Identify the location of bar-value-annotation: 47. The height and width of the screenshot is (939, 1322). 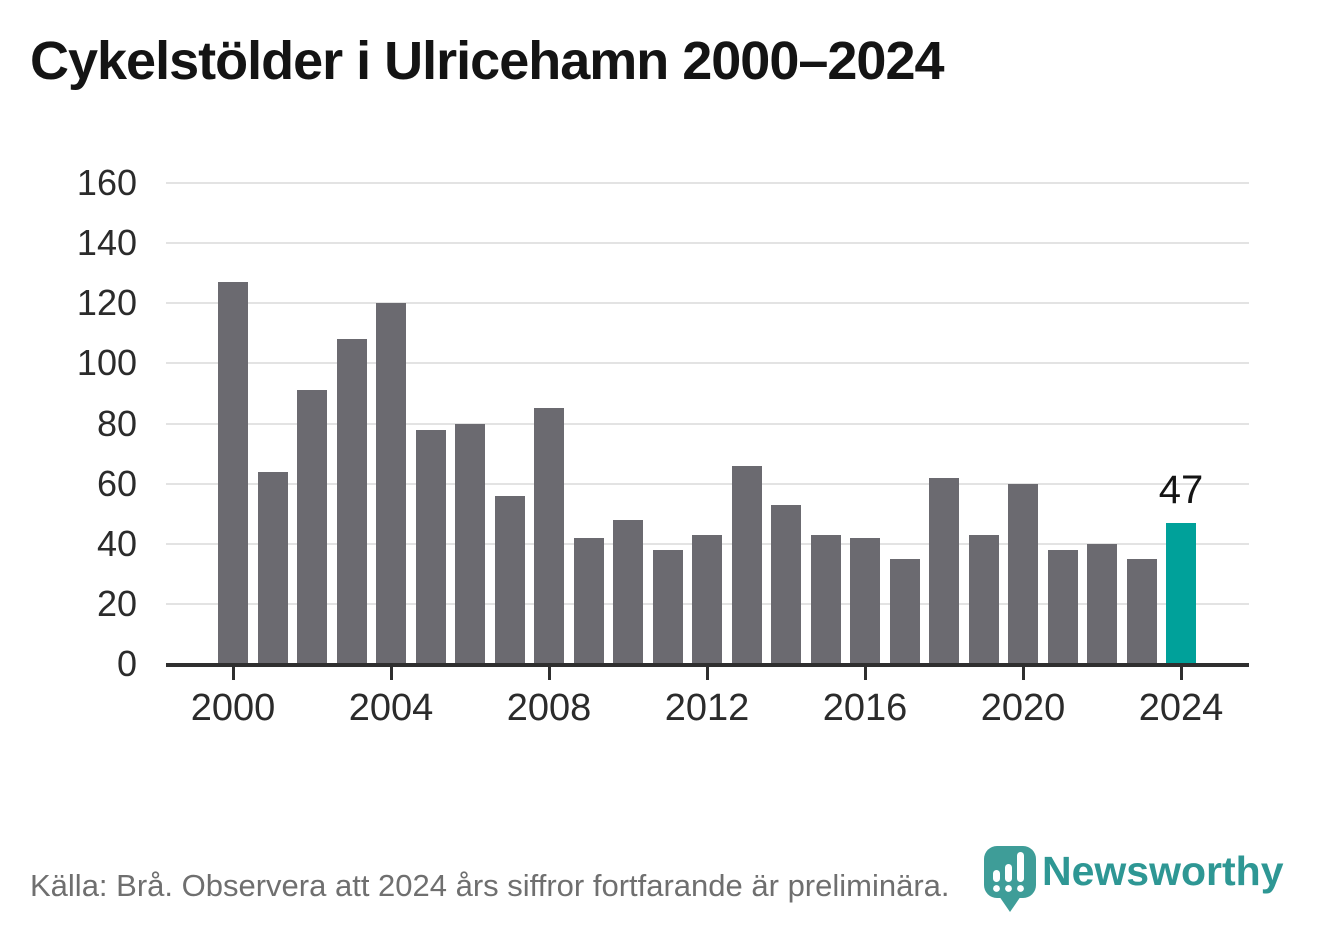
(1181, 490).